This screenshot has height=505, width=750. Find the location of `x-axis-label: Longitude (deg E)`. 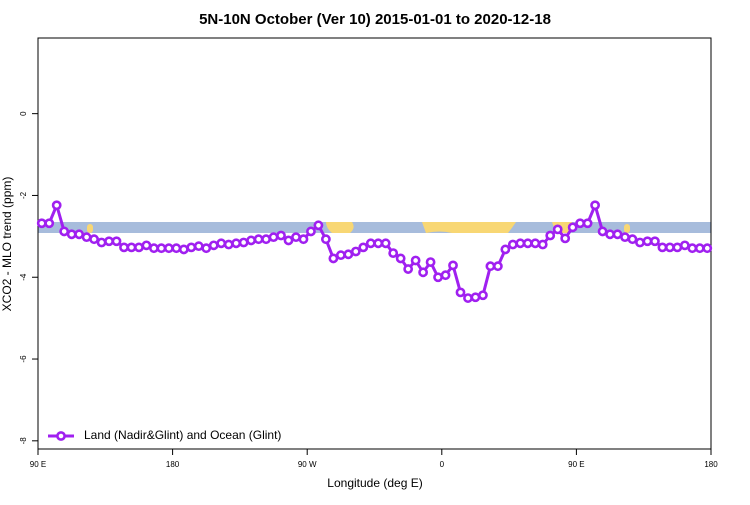

x-axis-label: Longitude (deg E) is located at coordinates (374, 483).